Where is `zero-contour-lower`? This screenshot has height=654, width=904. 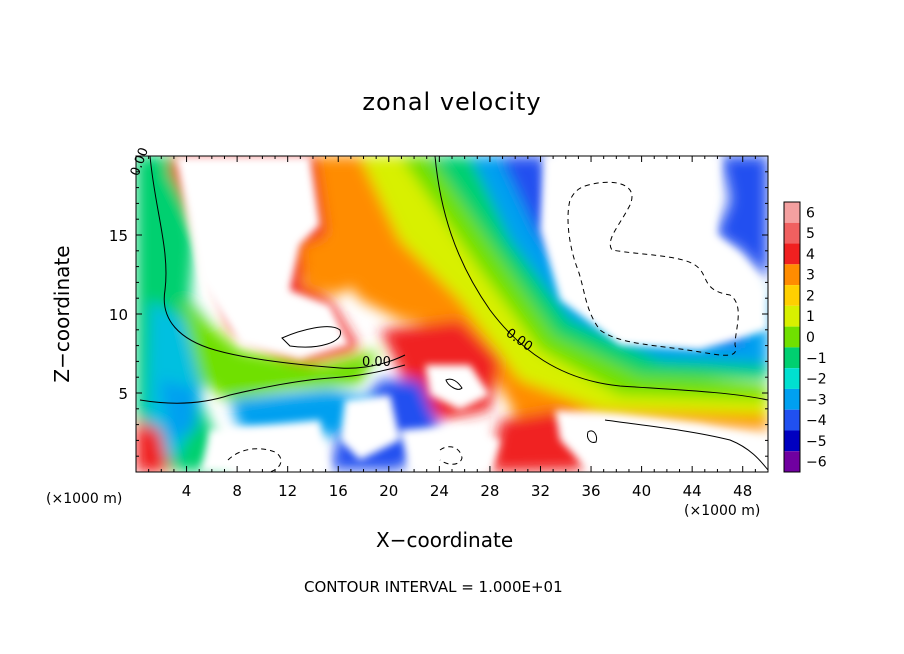
zero-contour-lower is located at coordinates (272, 384).